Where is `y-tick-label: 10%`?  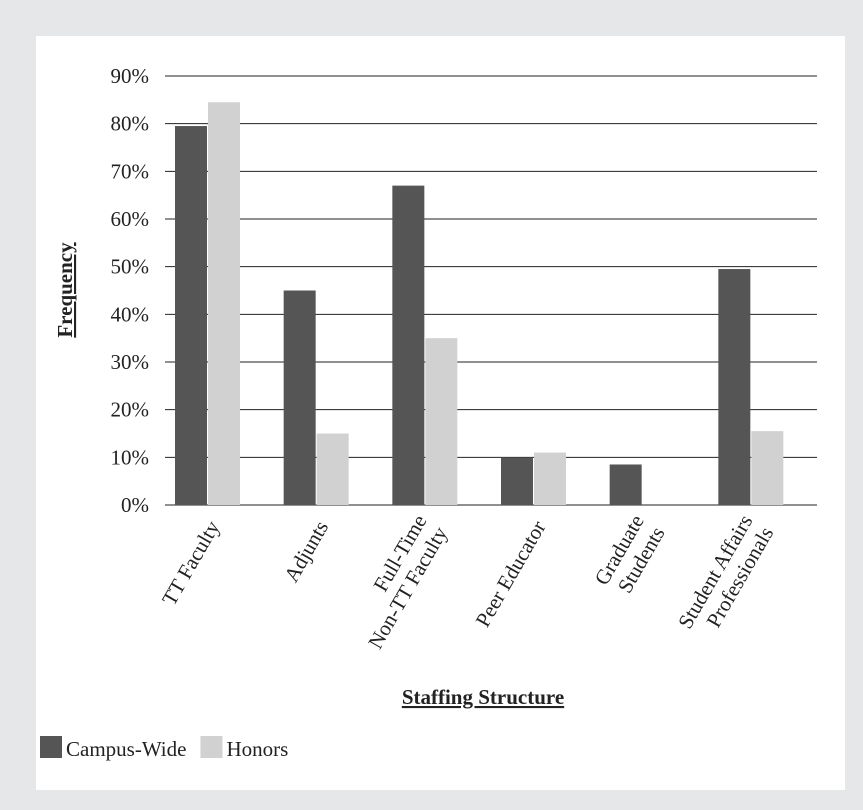 y-tick-label: 10% is located at coordinates (130, 457).